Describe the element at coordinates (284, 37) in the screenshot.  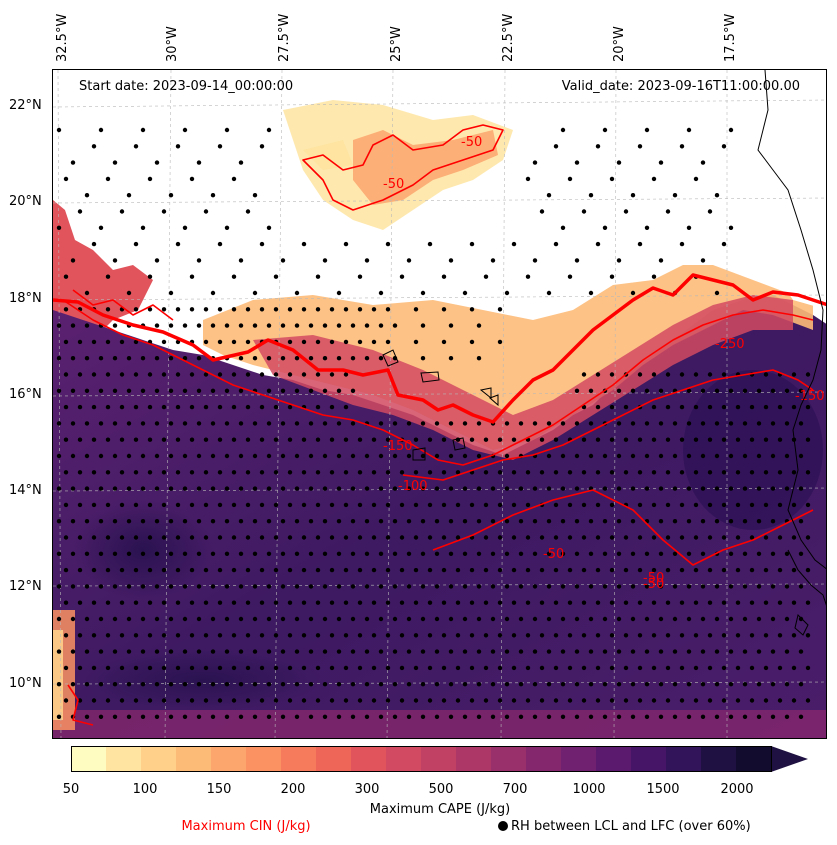
I see `lon-label: 27.5°W` at that location.